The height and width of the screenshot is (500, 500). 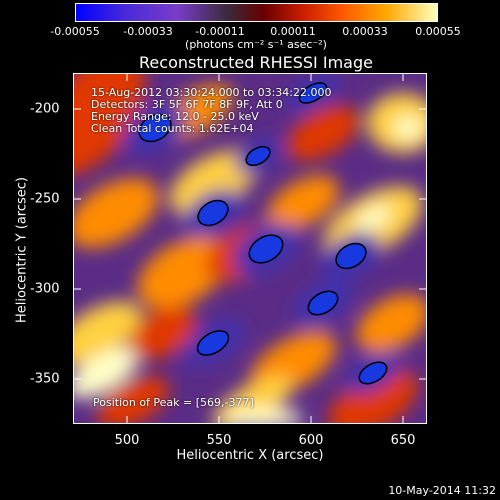 I want to click on y-tick-label: -350, so click(x=45, y=379).